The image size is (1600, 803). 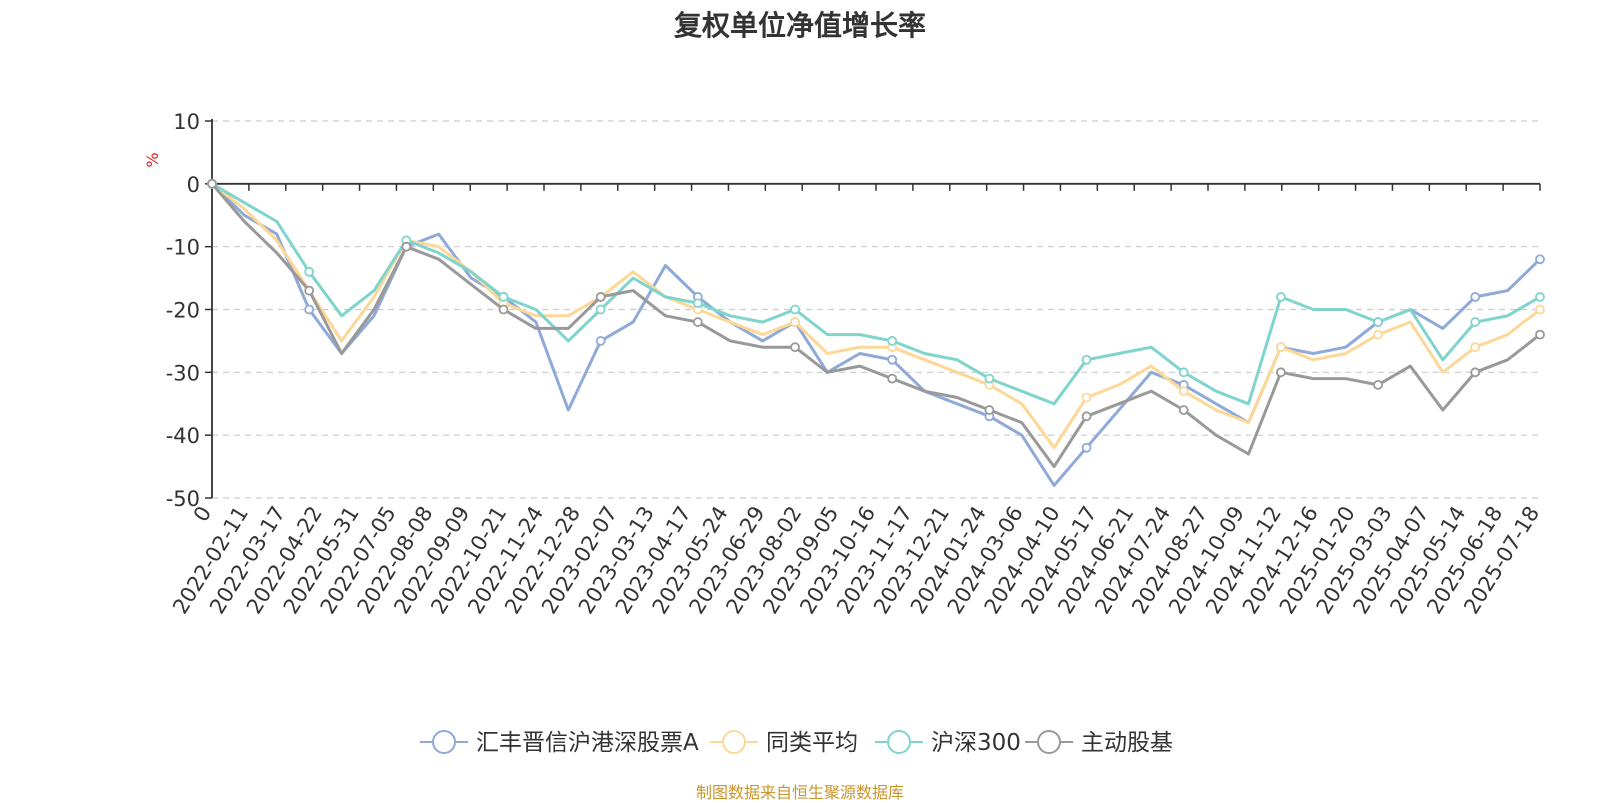 What do you see at coordinates (186, 122) in the screenshot?
I see `y-tick-label: 10` at bounding box center [186, 122].